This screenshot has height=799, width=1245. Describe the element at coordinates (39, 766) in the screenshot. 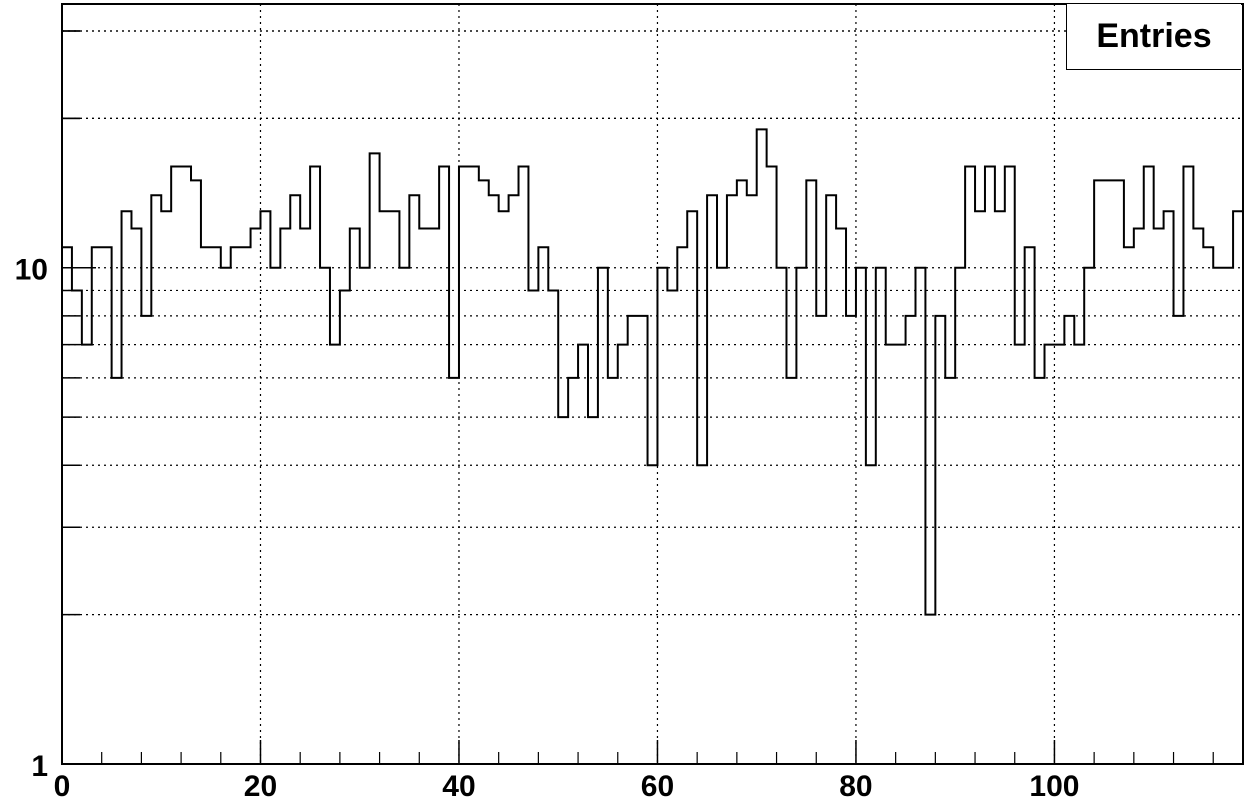

I see `y-tick-label: 1` at that location.